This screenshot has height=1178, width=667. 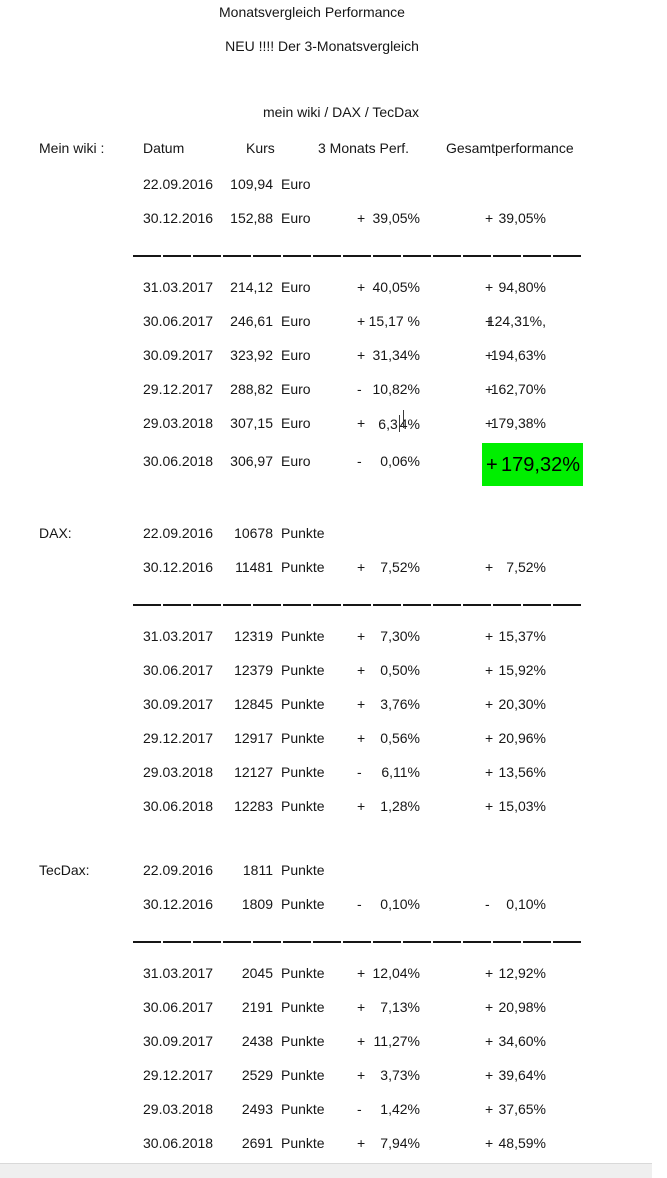 What do you see at coordinates (257, 1109) in the screenshot?
I see `kurs-value: 2493` at bounding box center [257, 1109].